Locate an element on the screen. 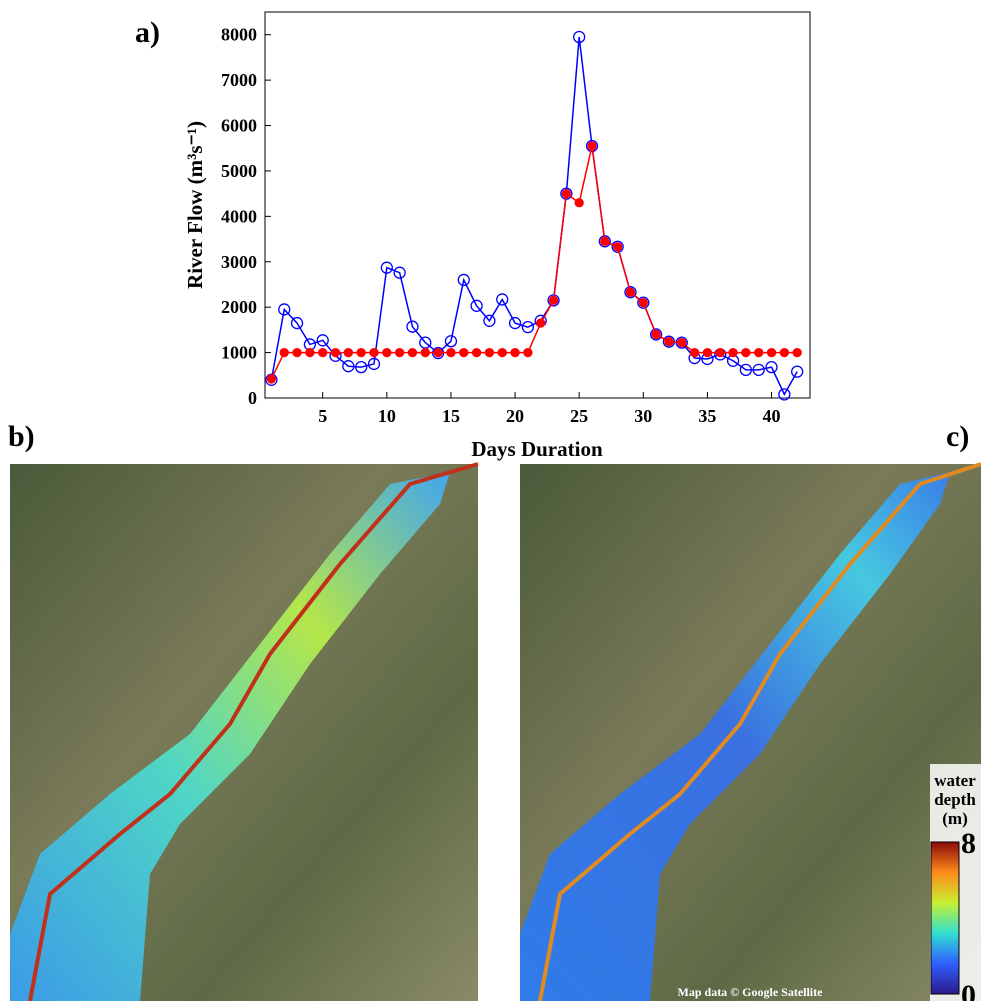  x-tick-label: 10 is located at coordinates (387, 416).